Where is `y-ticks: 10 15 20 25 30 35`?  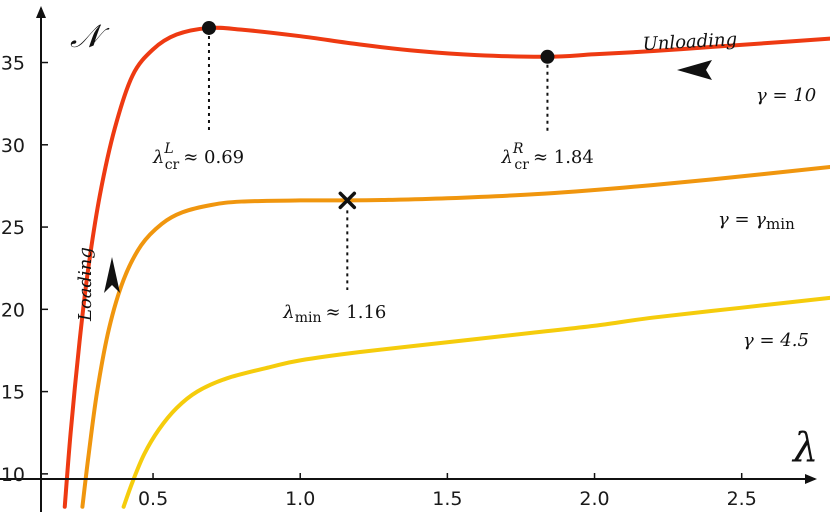 y-ticks: 10 15 20 25 30 35 is located at coordinates (24, 269).